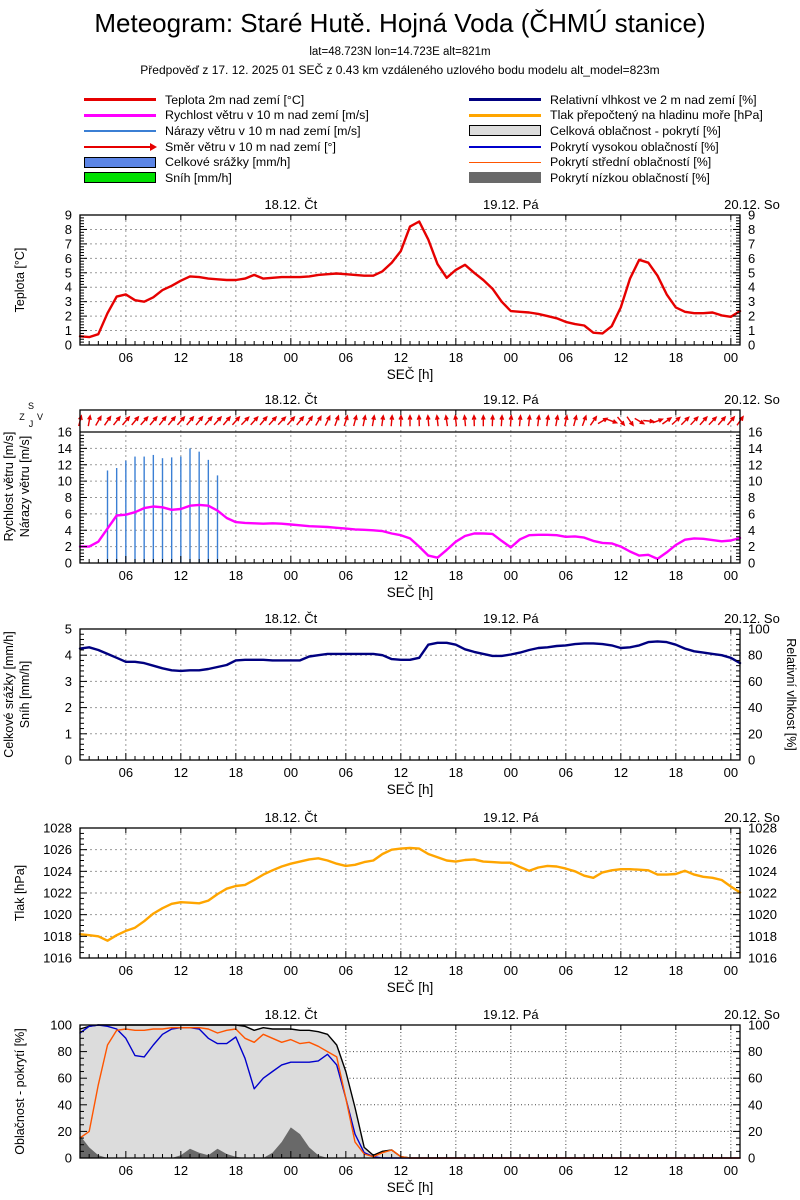 Image resolution: width=800 pixels, height=1200 pixels. Describe the element at coordinates (9, 487) in the screenshot. I see `svg-text: Rychlost větru [m/s]` at that location.